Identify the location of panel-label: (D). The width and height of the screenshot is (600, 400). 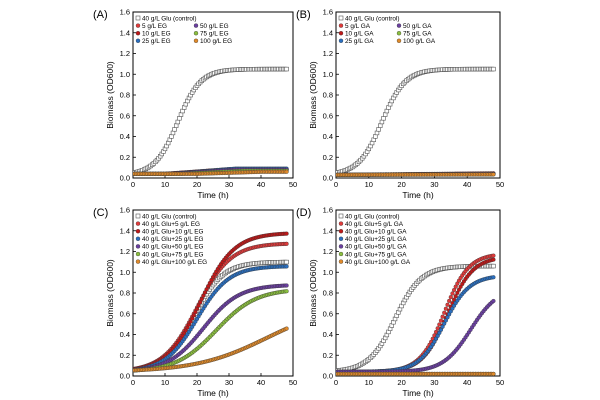
(303, 213).